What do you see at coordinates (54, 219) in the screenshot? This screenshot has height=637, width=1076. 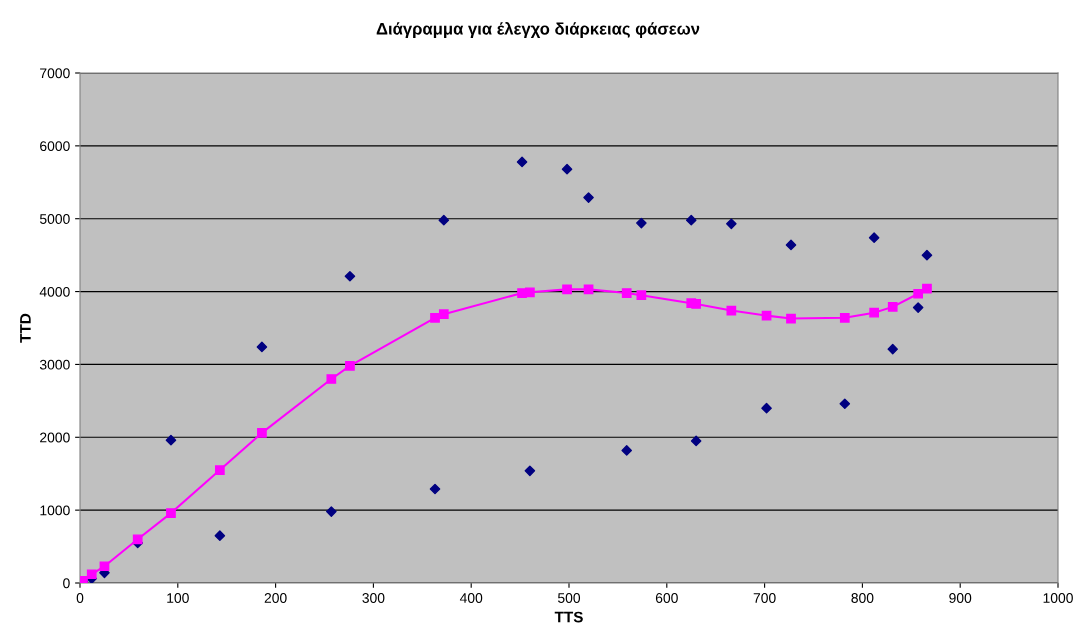 I see `y-tick-label: 5000` at bounding box center [54, 219].